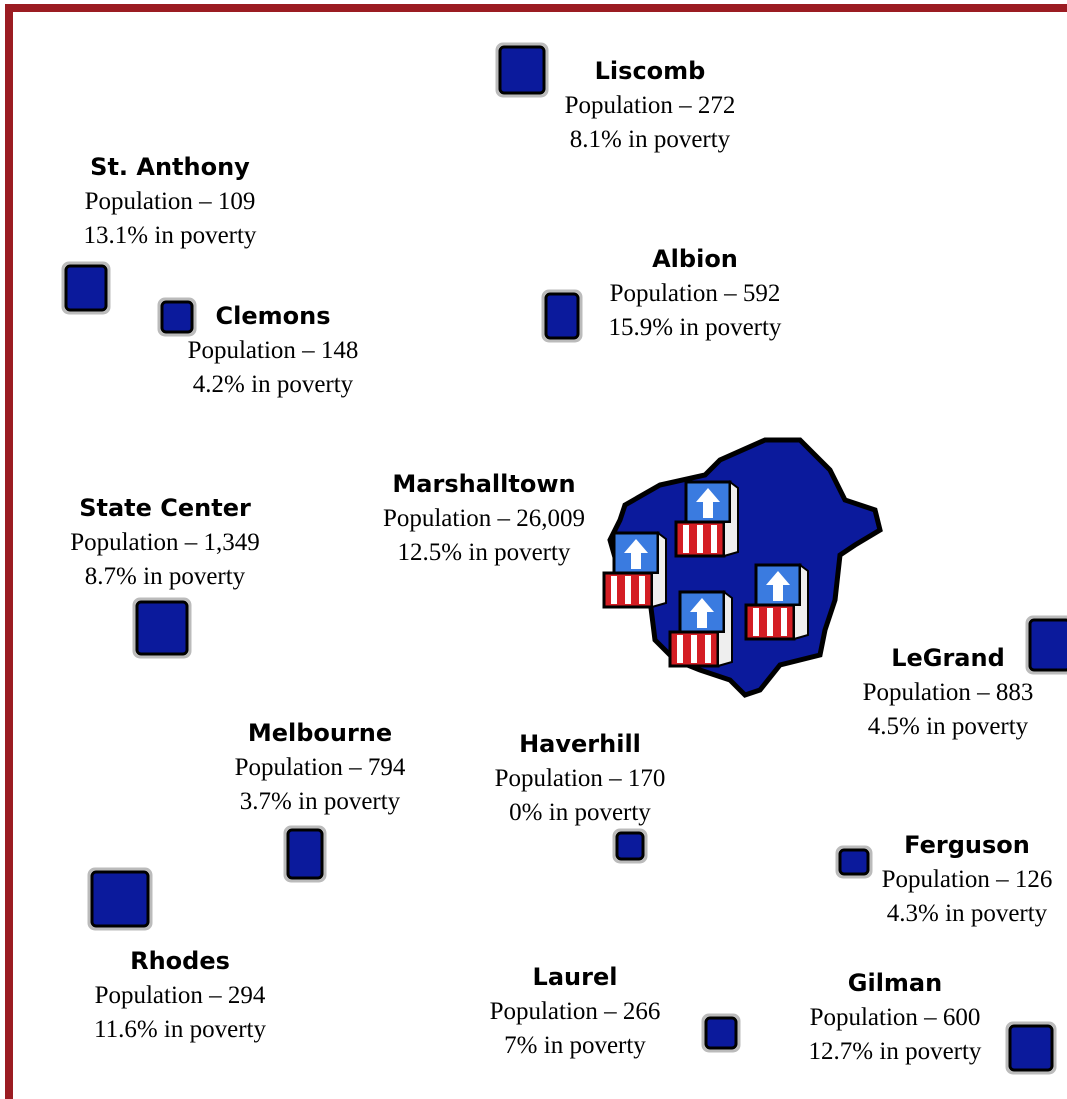  Describe the element at coordinates (580, 778) in the screenshot. I see `town-population: Population – 170` at that location.